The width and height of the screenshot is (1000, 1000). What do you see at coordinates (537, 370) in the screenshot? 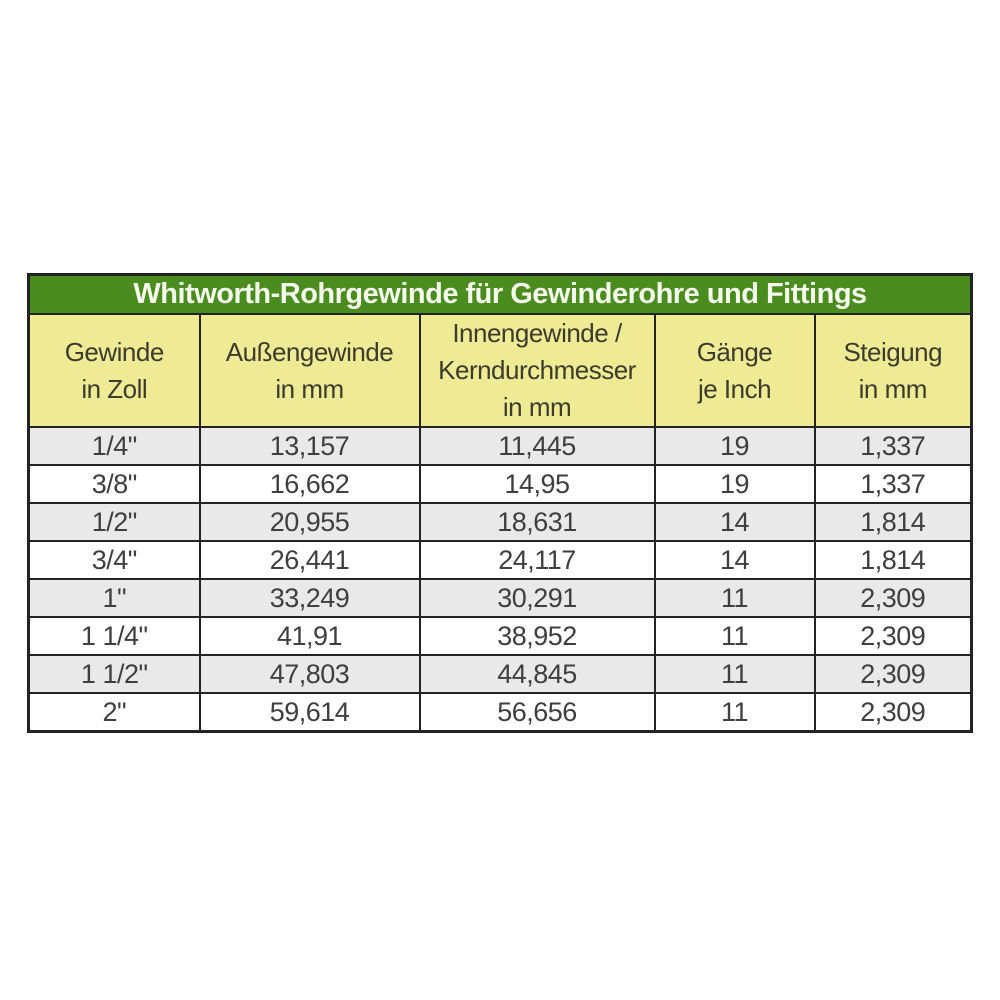
I see `column-header-innengewinde: Innengewinde / Kerndurchmesser in mm` at bounding box center [537, 370].